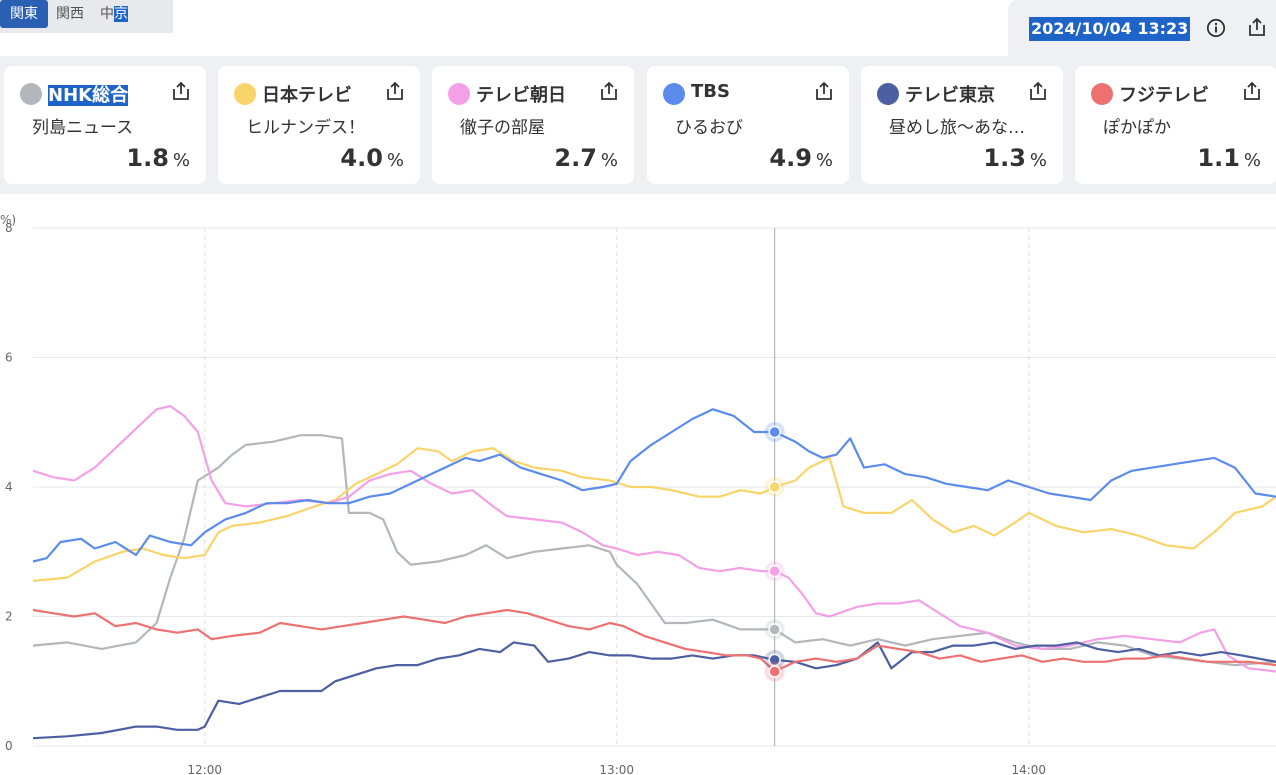  I want to click on rating-value: 4.9%, so click(801, 158).